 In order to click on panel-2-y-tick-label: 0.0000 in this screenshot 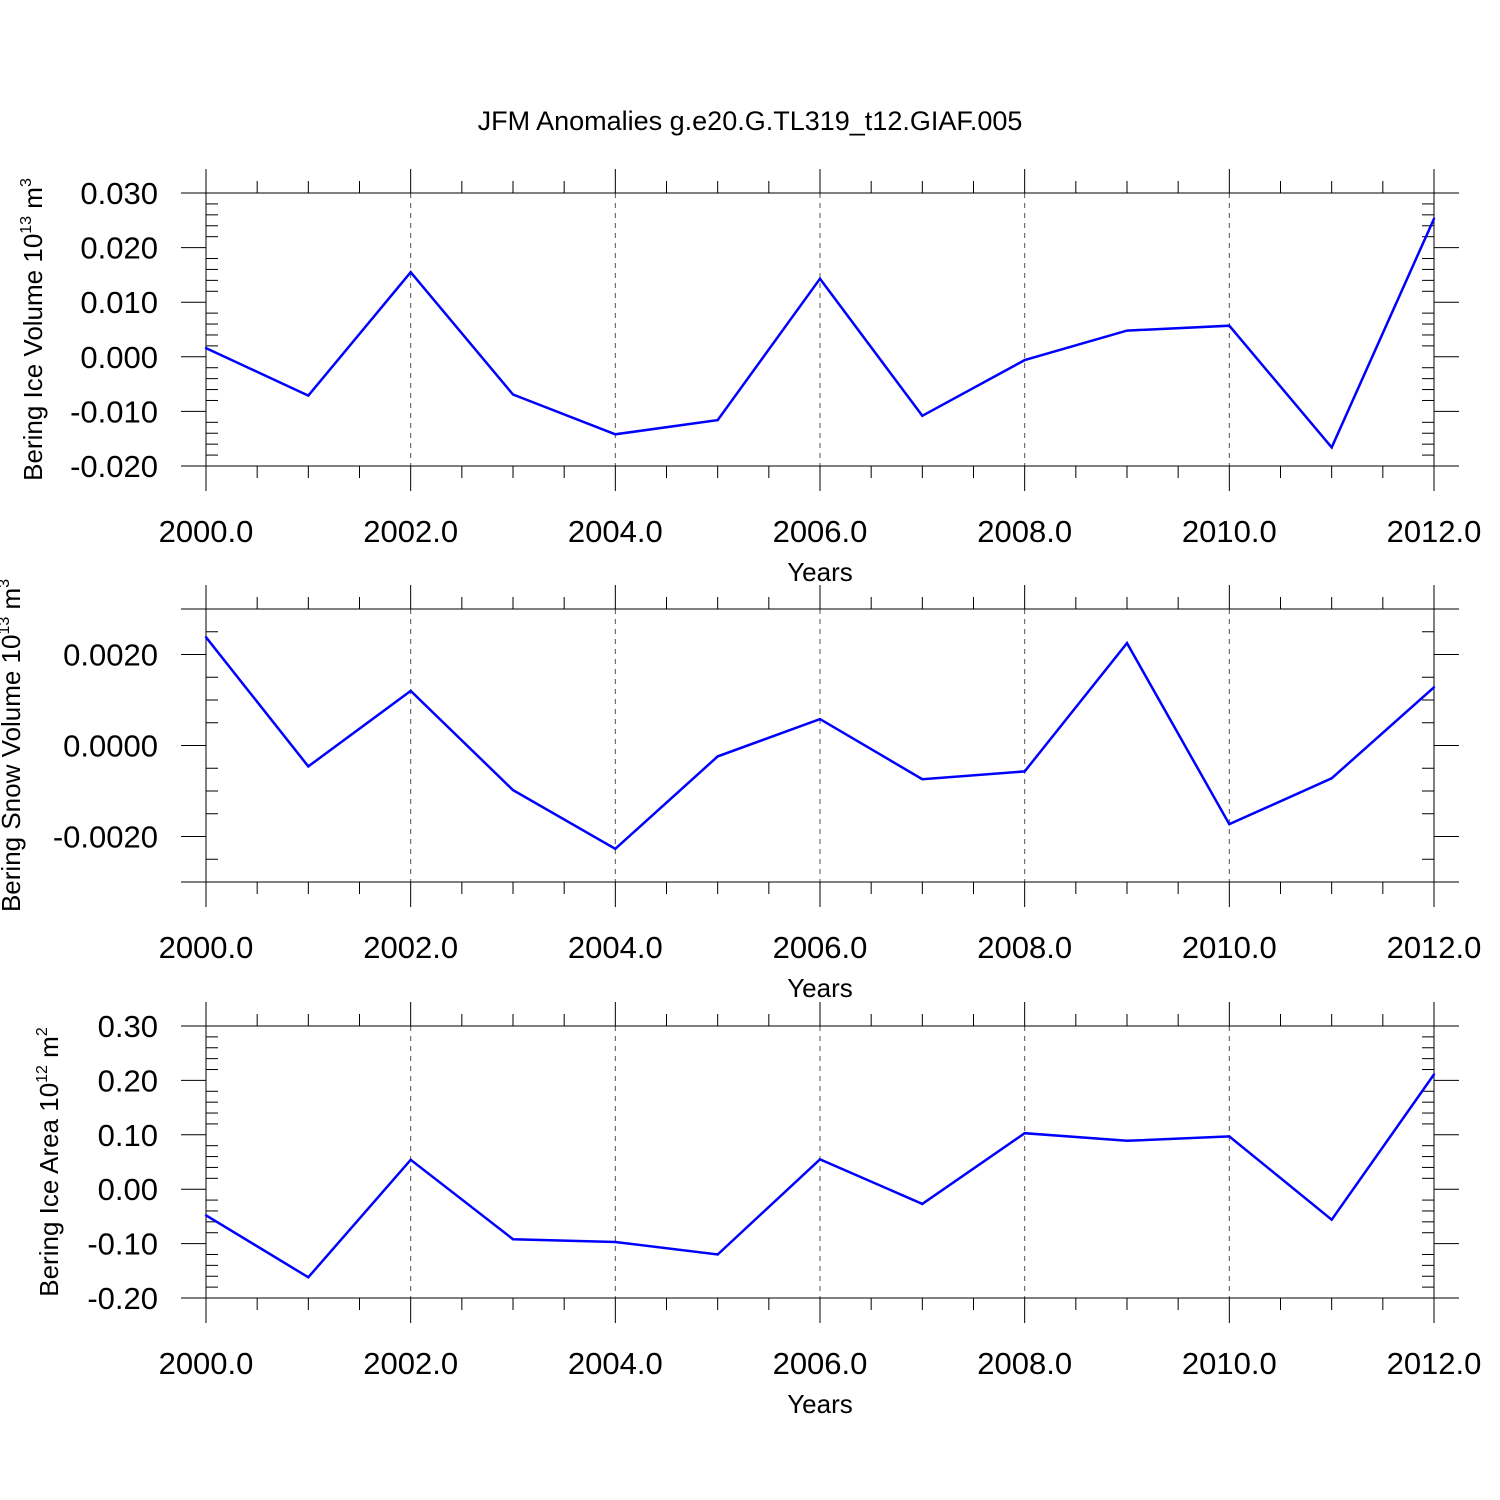, I will do `click(110, 746)`.